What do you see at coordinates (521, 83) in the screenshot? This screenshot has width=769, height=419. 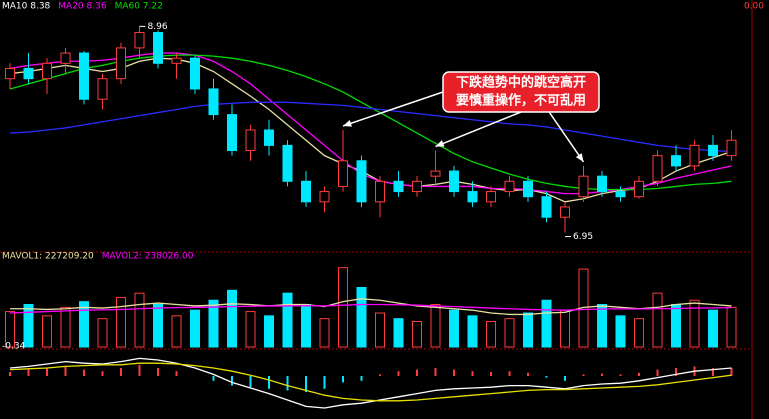 I see `annotation-text: 下跌趋势中的跳空高开` at bounding box center [521, 83].